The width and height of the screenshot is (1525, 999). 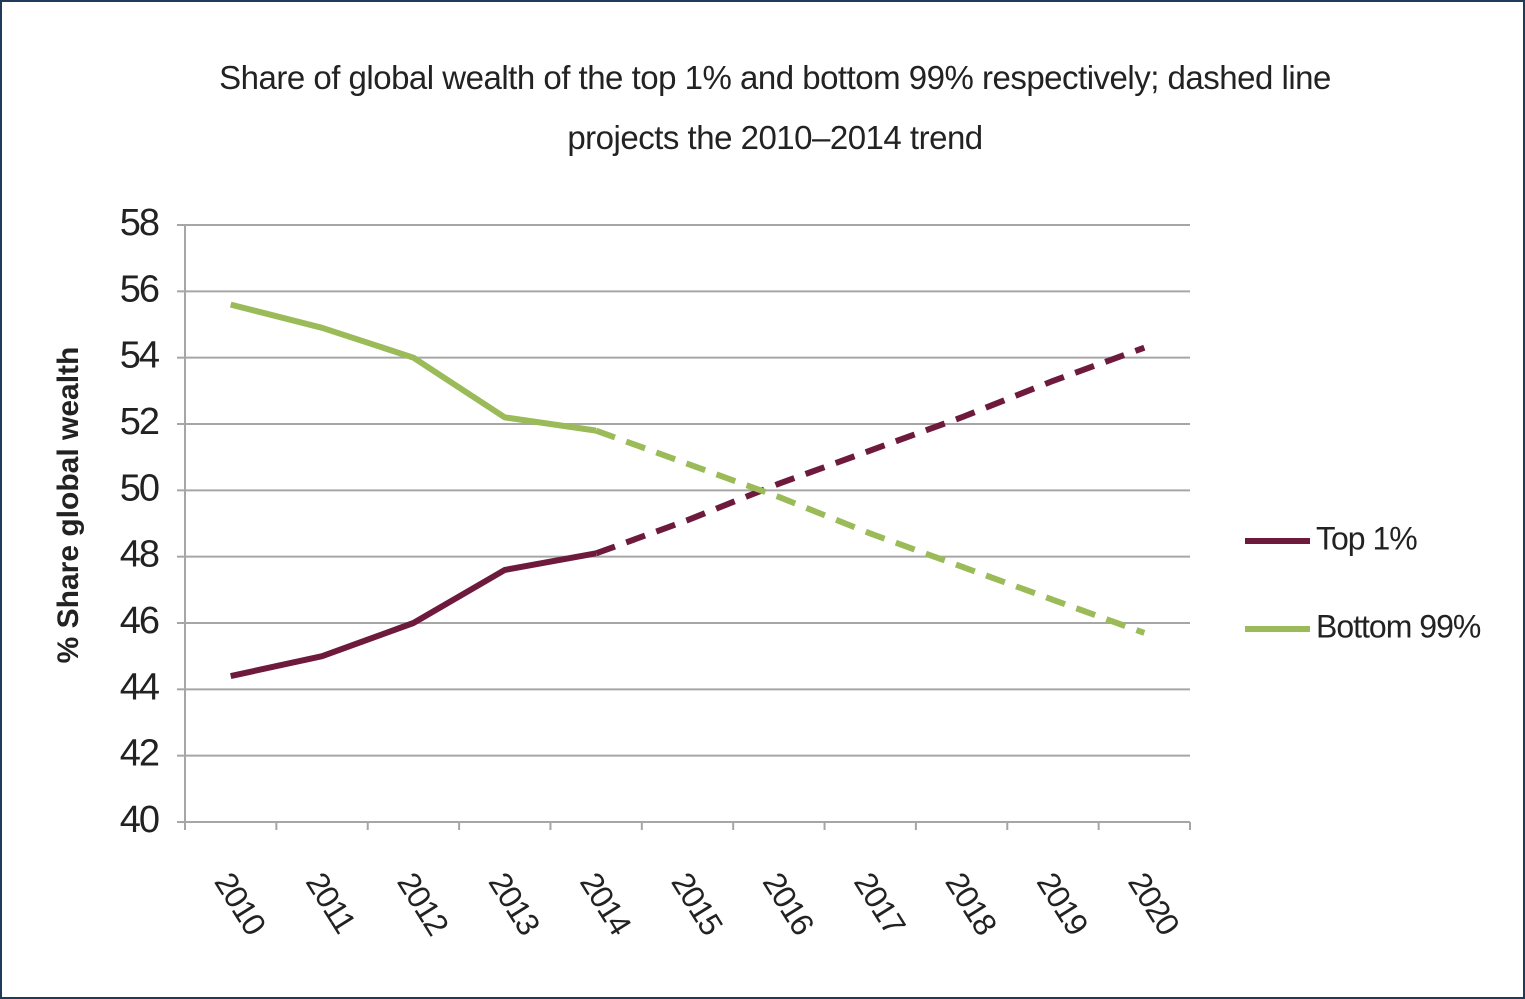 I want to click on y-tick-label: 44, so click(x=140, y=687).